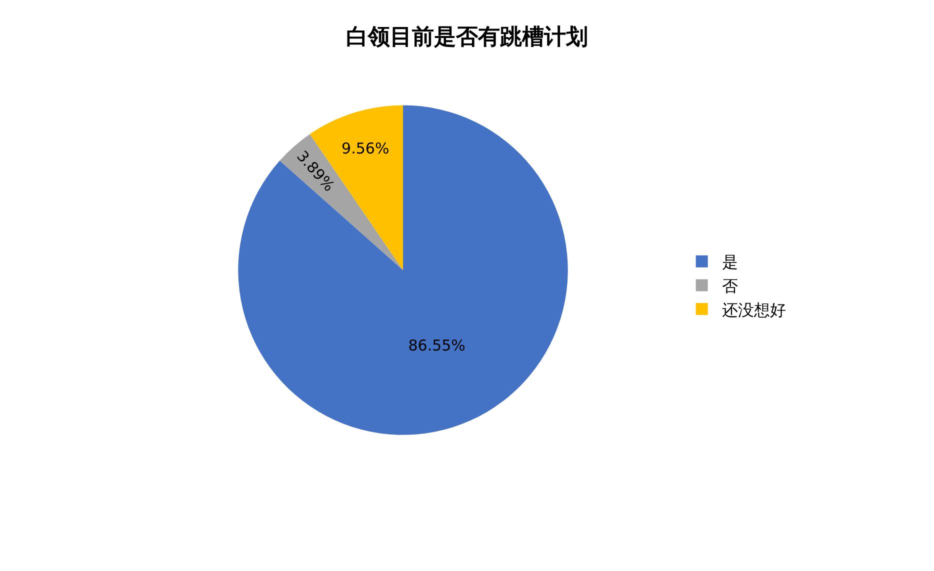 Image resolution: width=934 pixels, height=571 pixels. What do you see at coordinates (366, 149) in the screenshot?
I see `data-label: 9.56%` at bounding box center [366, 149].